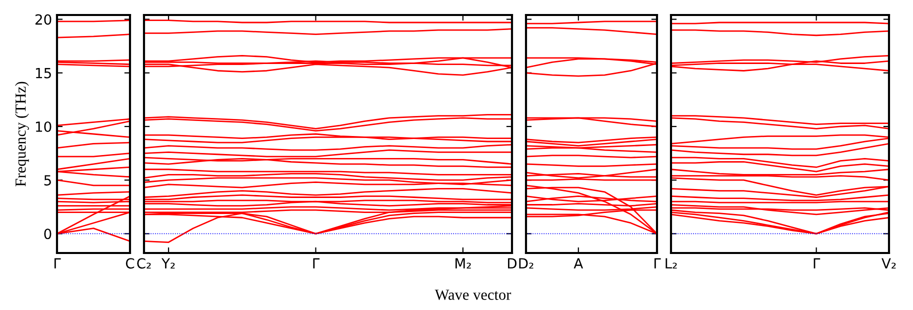 The height and width of the screenshot is (310, 913). Describe the element at coordinates (22, 134) in the screenshot. I see `y-axis-title: Frequency (THz)` at that location.